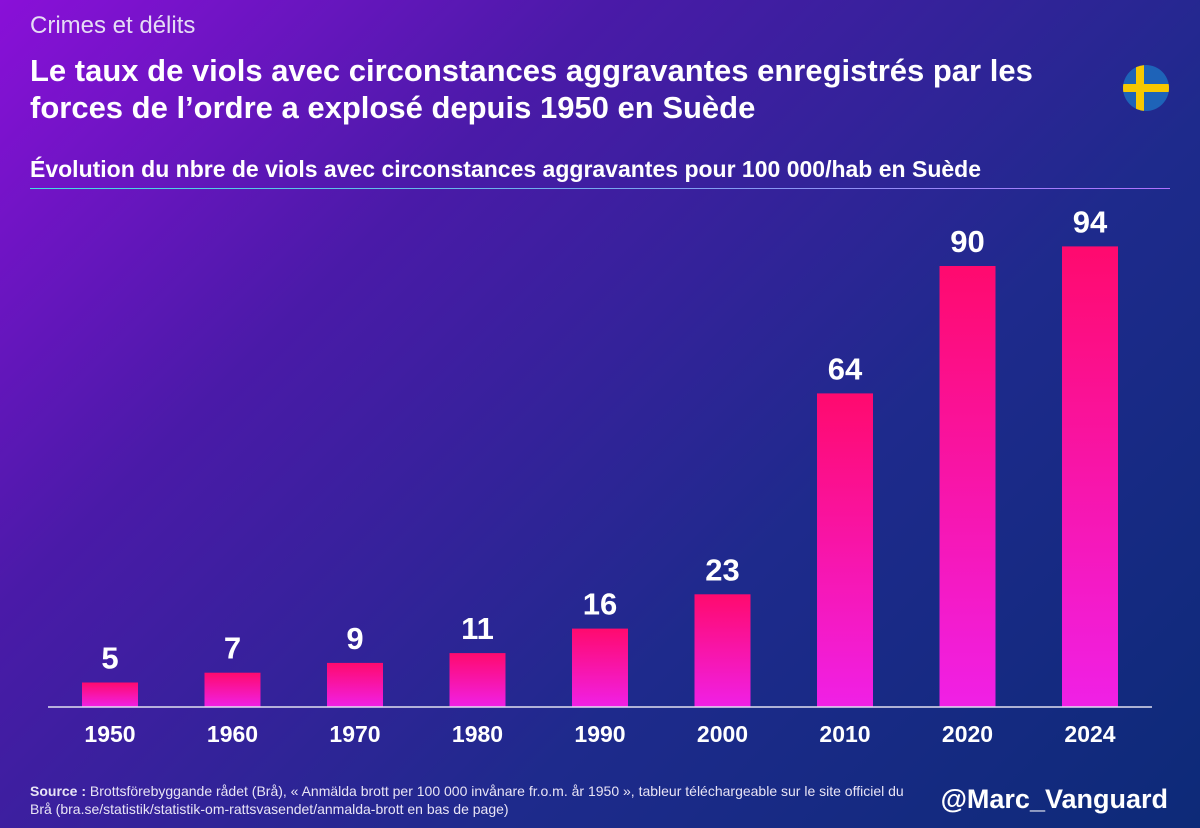  I want to click on bar-1990, so click(600, 667).